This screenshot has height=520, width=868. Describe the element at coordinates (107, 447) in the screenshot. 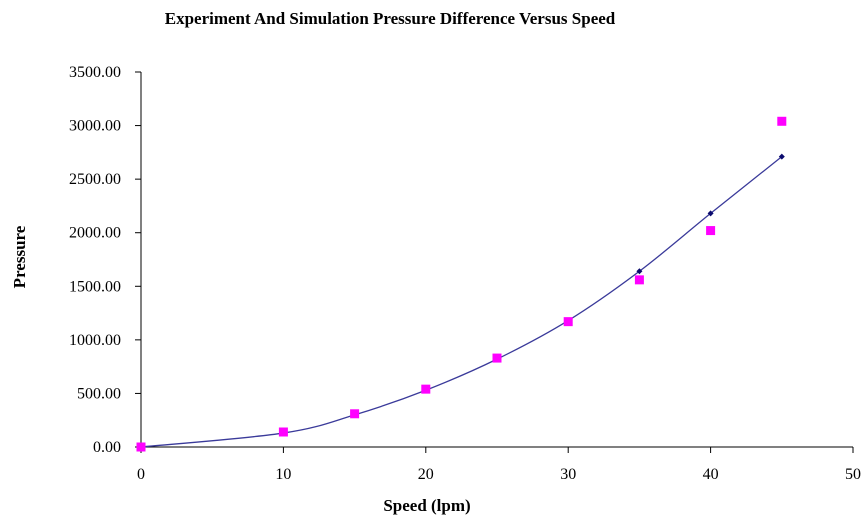

I see `y-tick-label: 0.00` at that location.